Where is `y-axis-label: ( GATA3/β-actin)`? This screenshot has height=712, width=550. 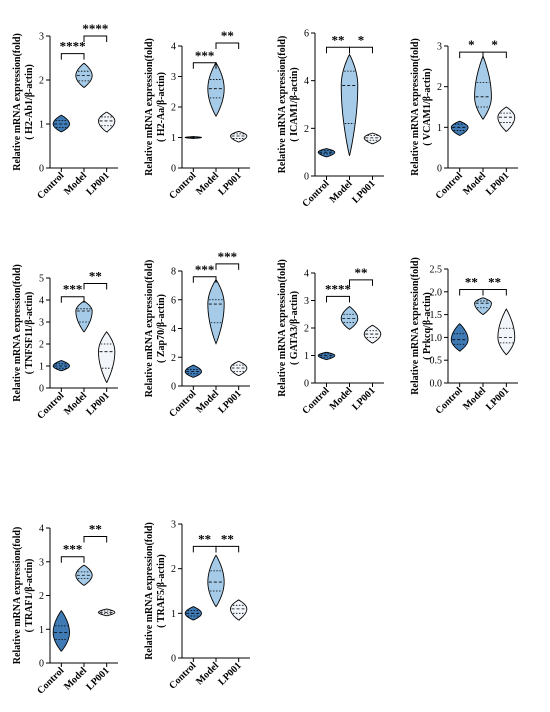 y-axis-label: ( GATA3/β-actin) is located at coordinates (294, 328).